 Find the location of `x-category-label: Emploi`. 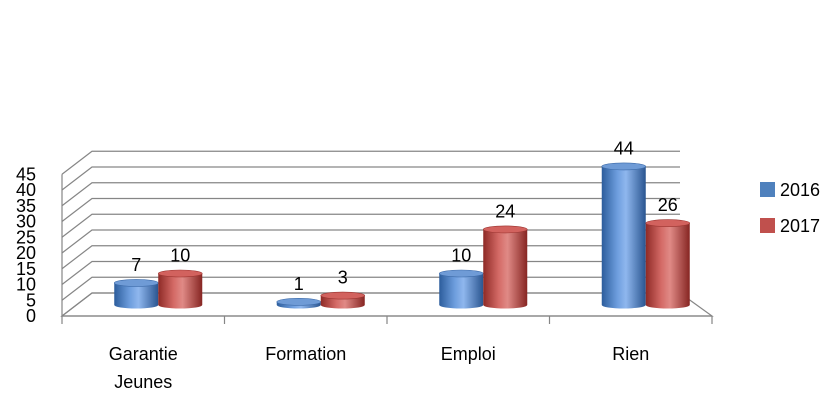

x-category-label: Emploi is located at coordinates (468, 354).